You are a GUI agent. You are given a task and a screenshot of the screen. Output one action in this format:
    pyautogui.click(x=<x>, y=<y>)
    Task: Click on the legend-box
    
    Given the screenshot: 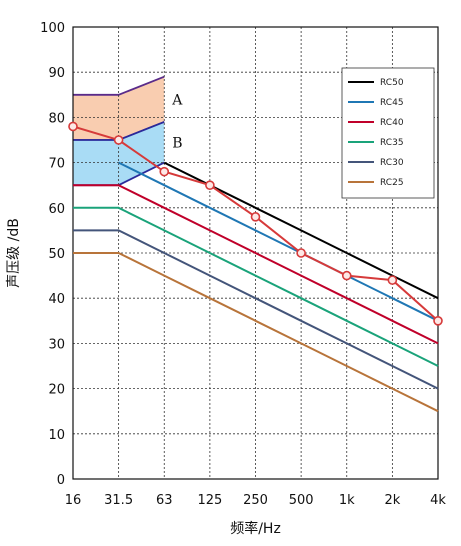 What is the action you would take?
    pyautogui.click(x=388, y=133)
    